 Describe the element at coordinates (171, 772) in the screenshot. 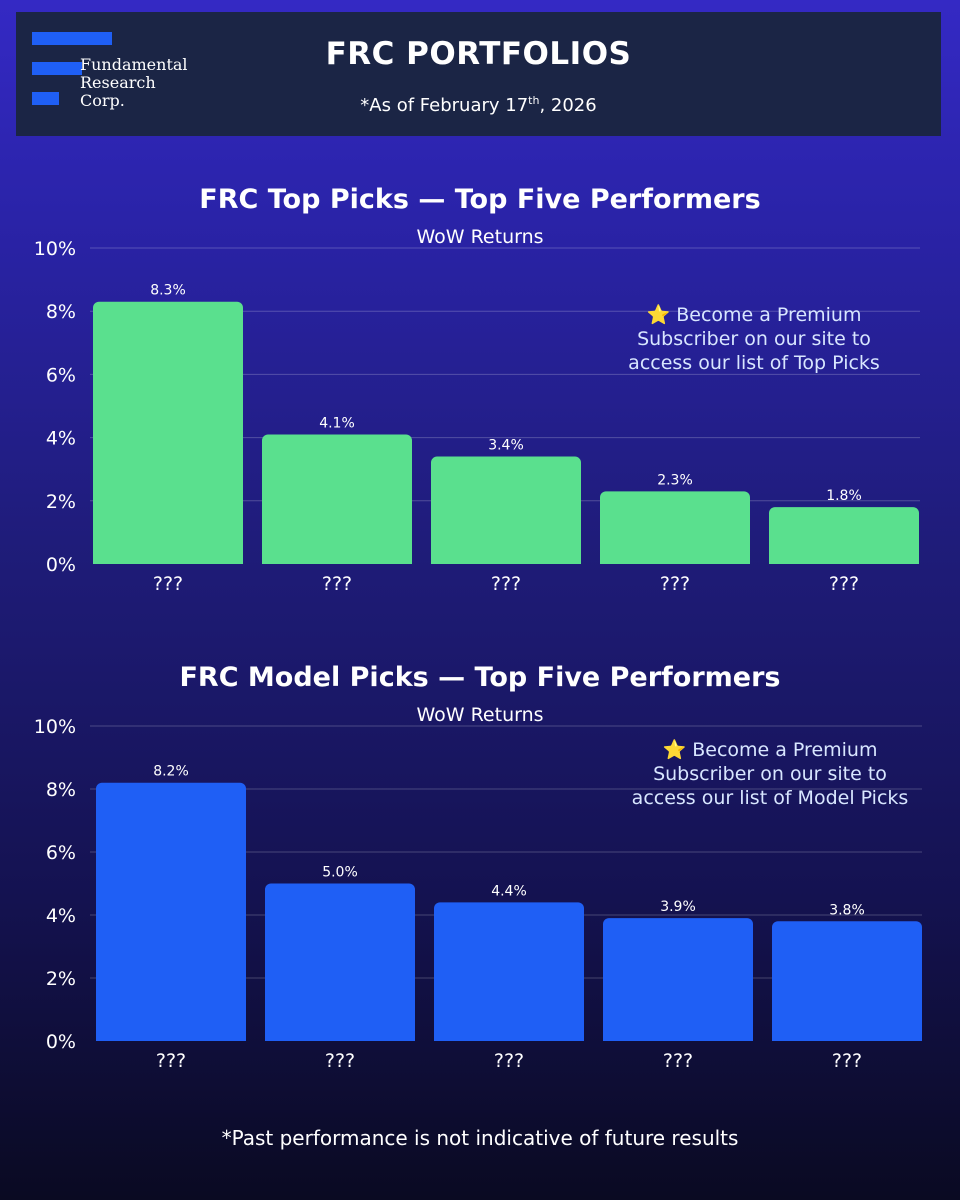

I see `data-label: 8.2%` at that location.